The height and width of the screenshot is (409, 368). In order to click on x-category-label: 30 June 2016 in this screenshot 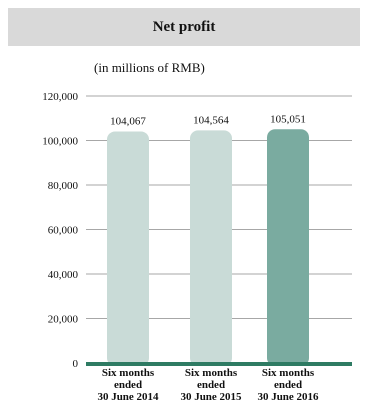, I will do `click(288, 397)`.